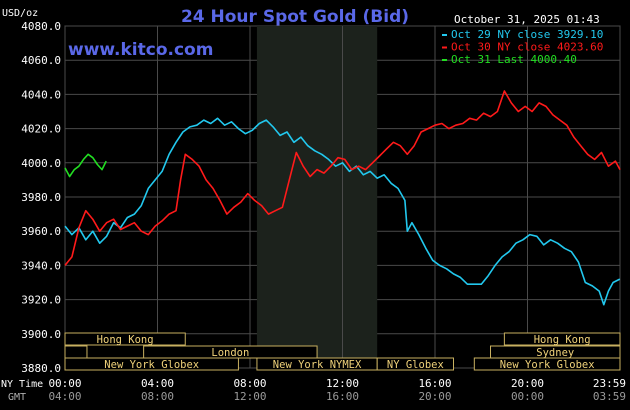 This screenshot has height=410, width=630. Describe the element at coordinates (140, 50) in the screenshot. I see `site-url: www.kitco.com` at that location.